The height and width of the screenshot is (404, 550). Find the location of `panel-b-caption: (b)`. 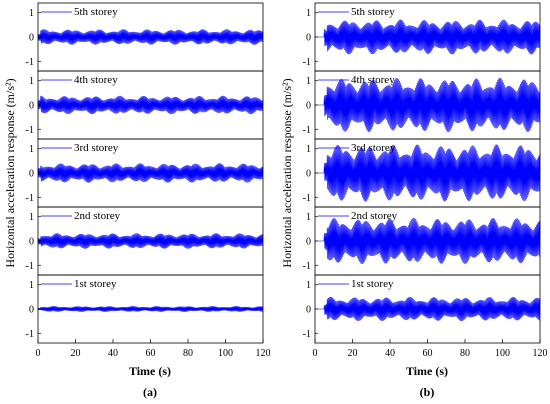

panel-b-caption: (b) is located at coordinates (427, 392).